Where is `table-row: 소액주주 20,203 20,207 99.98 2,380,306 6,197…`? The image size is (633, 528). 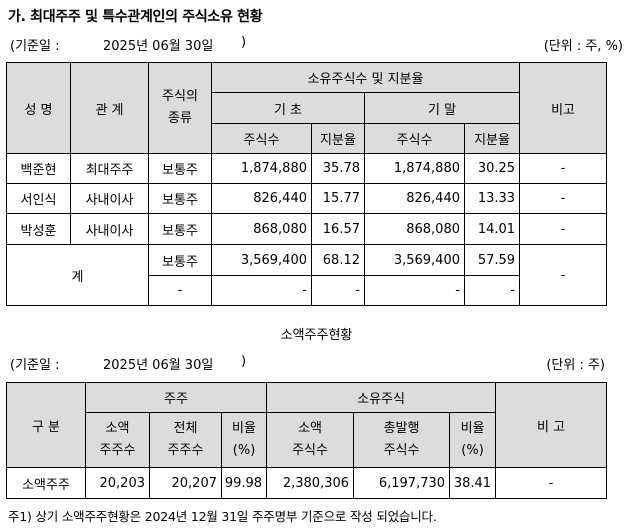 table-row: 소액주주 20,203 20,207 99.98 2,380,306 6,197… is located at coordinates (307, 483).